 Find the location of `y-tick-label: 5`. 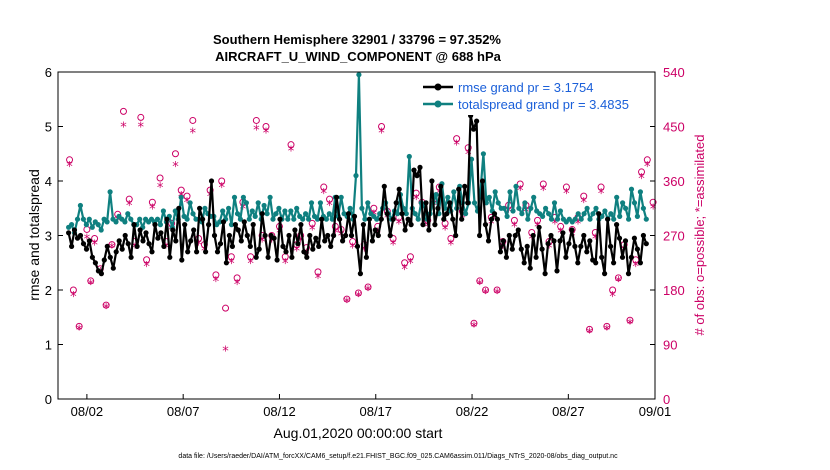

y-tick-label: 5 is located at coordinates (48, 127).